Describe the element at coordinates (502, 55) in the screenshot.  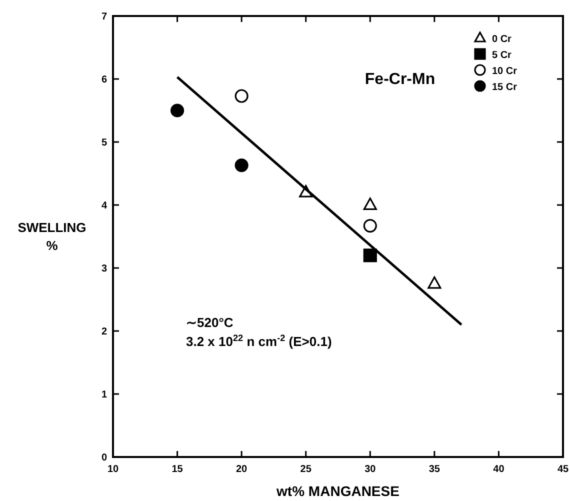
I see `legend-label: 5 Cr` at that location.